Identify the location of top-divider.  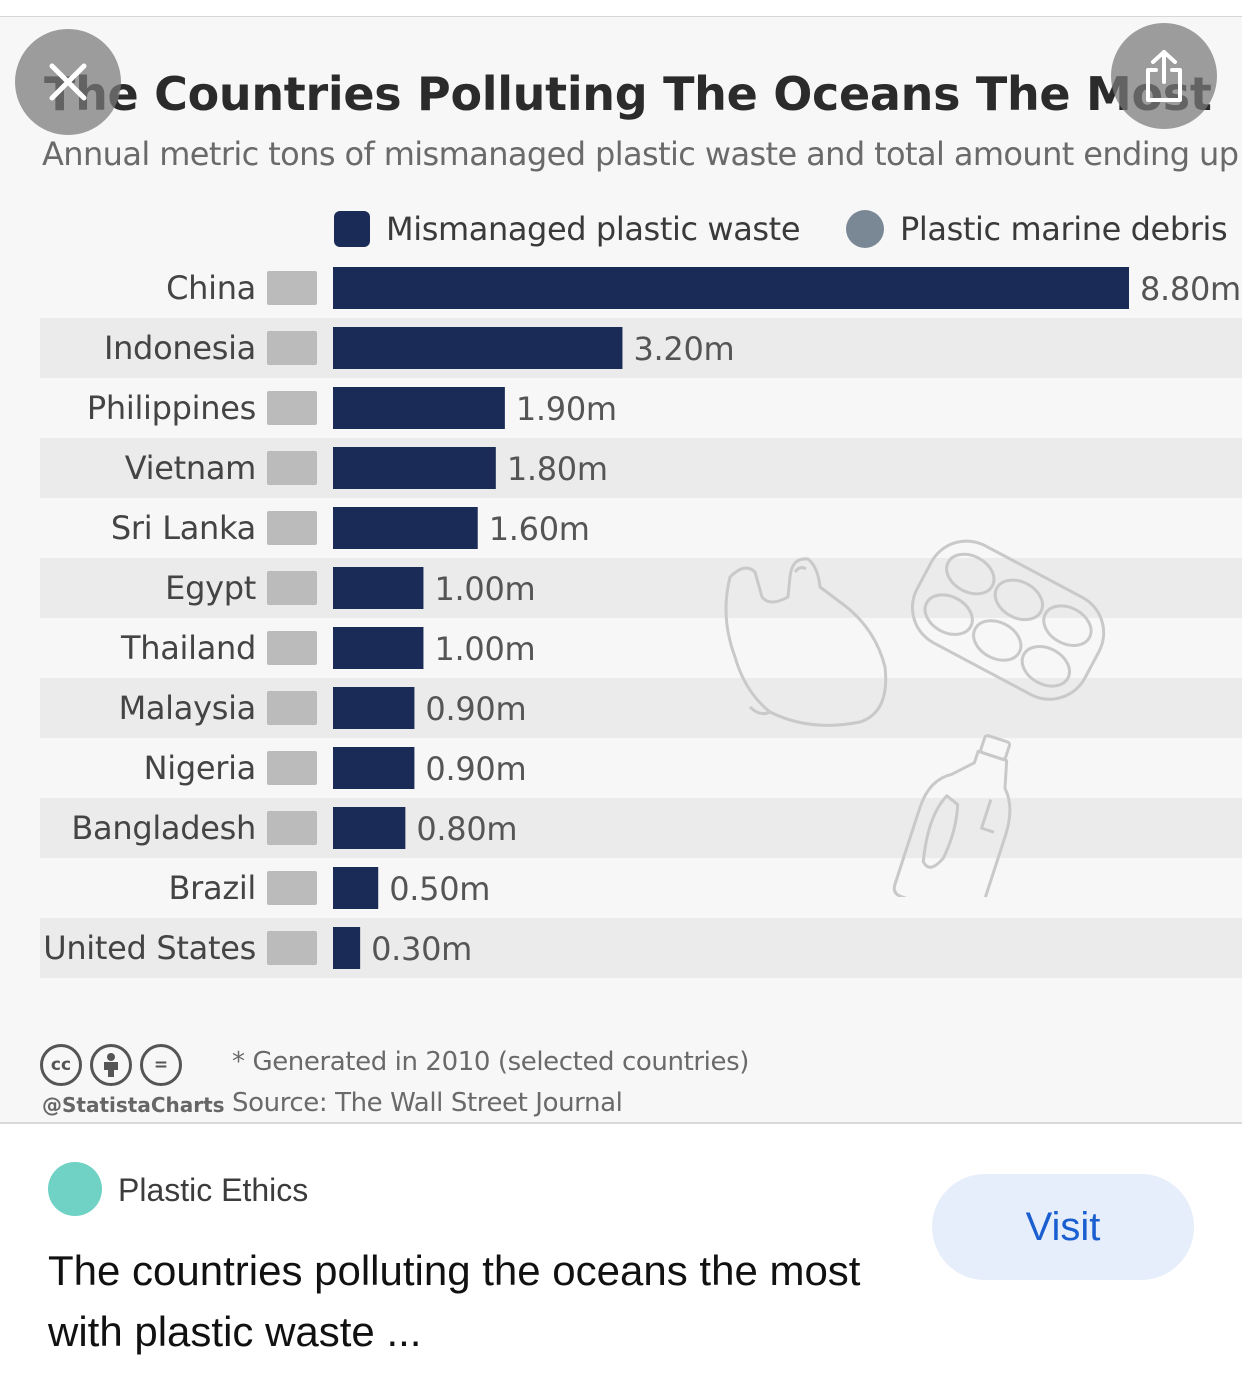
(621, 16).